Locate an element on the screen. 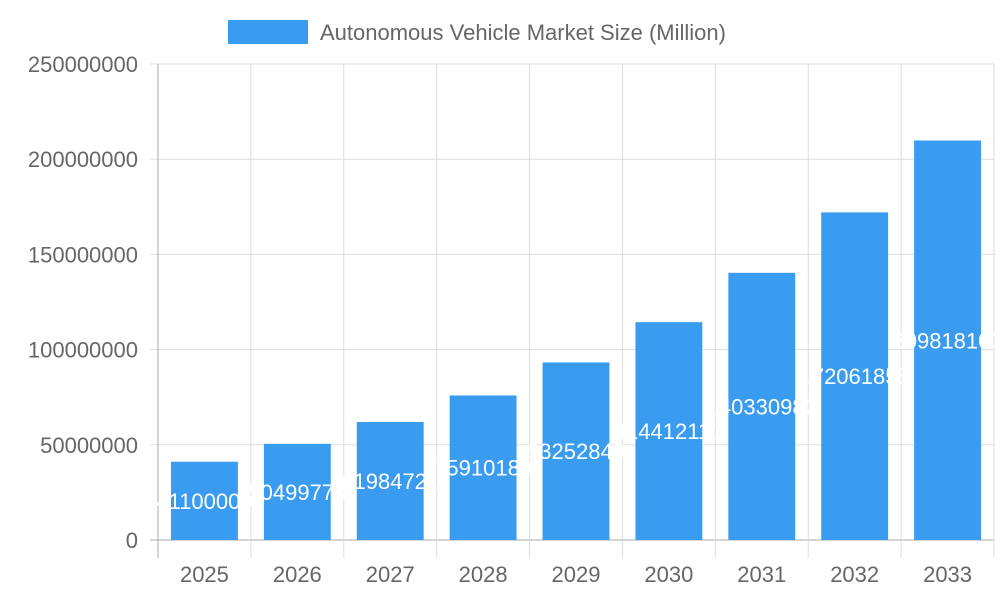 The height and width of the screenshot is (600, 1000). data-label-2027: 61984721 is located at coordinates (390, 481).